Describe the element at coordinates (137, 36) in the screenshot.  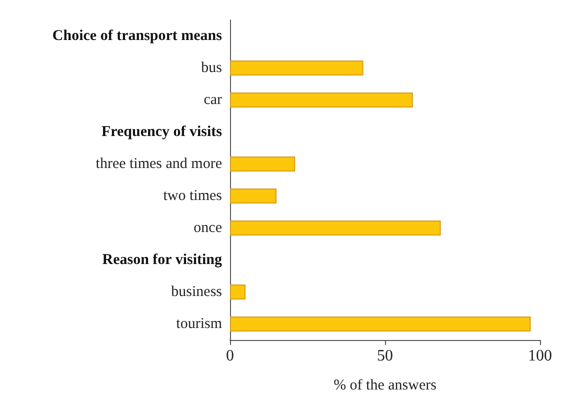
I see `y-tick-label: Choice of transport means` at that location.